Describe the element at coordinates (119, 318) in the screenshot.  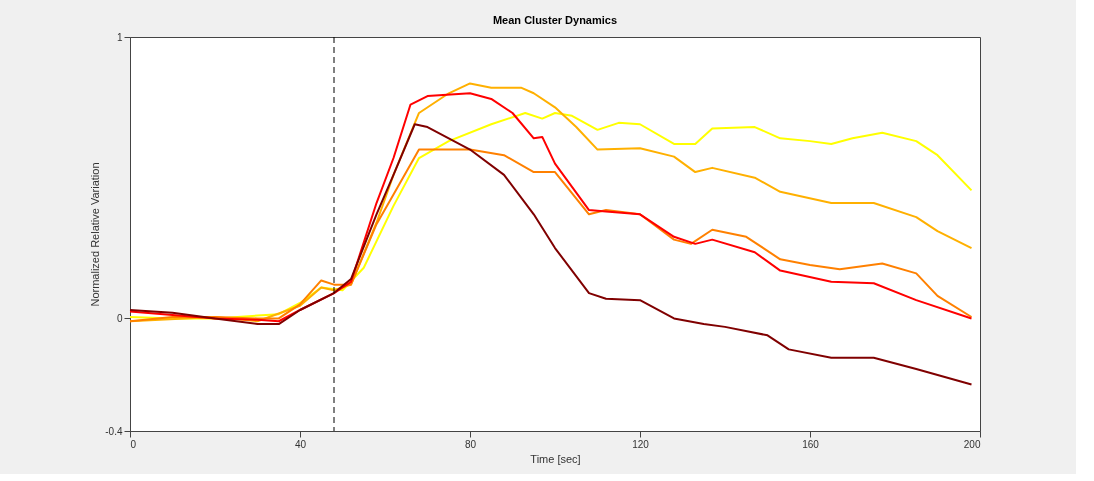
I see `y-tick-label: 0` at that location.